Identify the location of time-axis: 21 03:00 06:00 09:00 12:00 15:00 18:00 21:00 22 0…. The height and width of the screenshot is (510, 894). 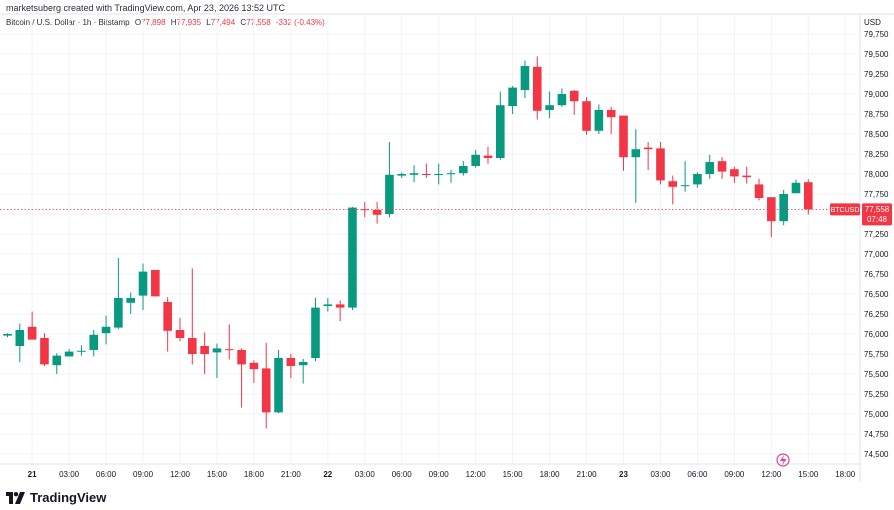
(442, 474).